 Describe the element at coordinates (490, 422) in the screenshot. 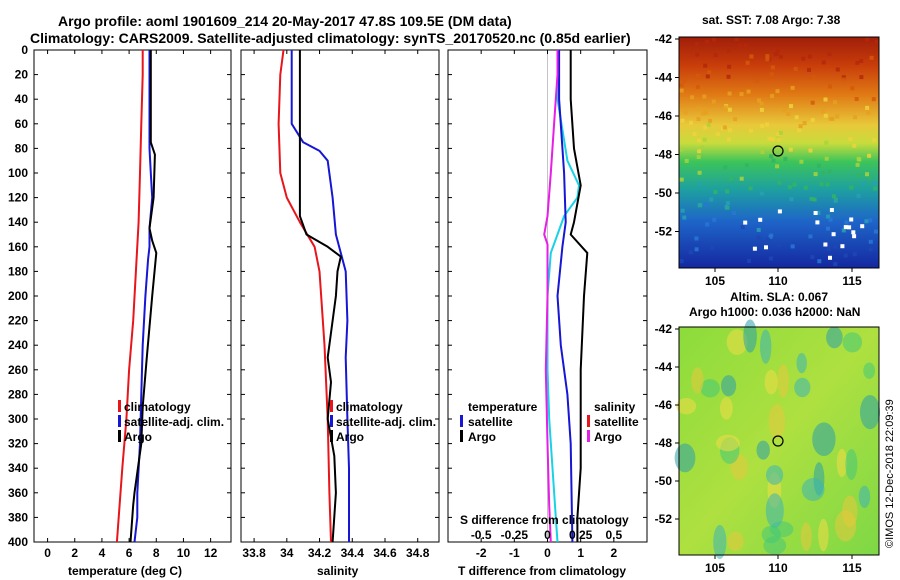

I see `legend-label: satellite` at that location.